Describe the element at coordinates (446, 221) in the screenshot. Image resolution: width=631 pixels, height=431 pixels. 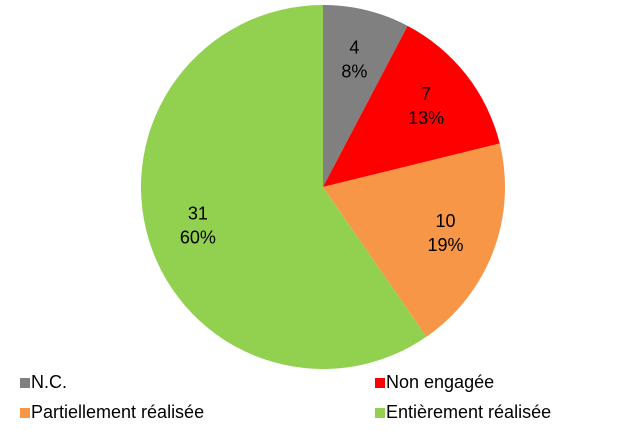
I see `slice-value-label: 10` at that location.